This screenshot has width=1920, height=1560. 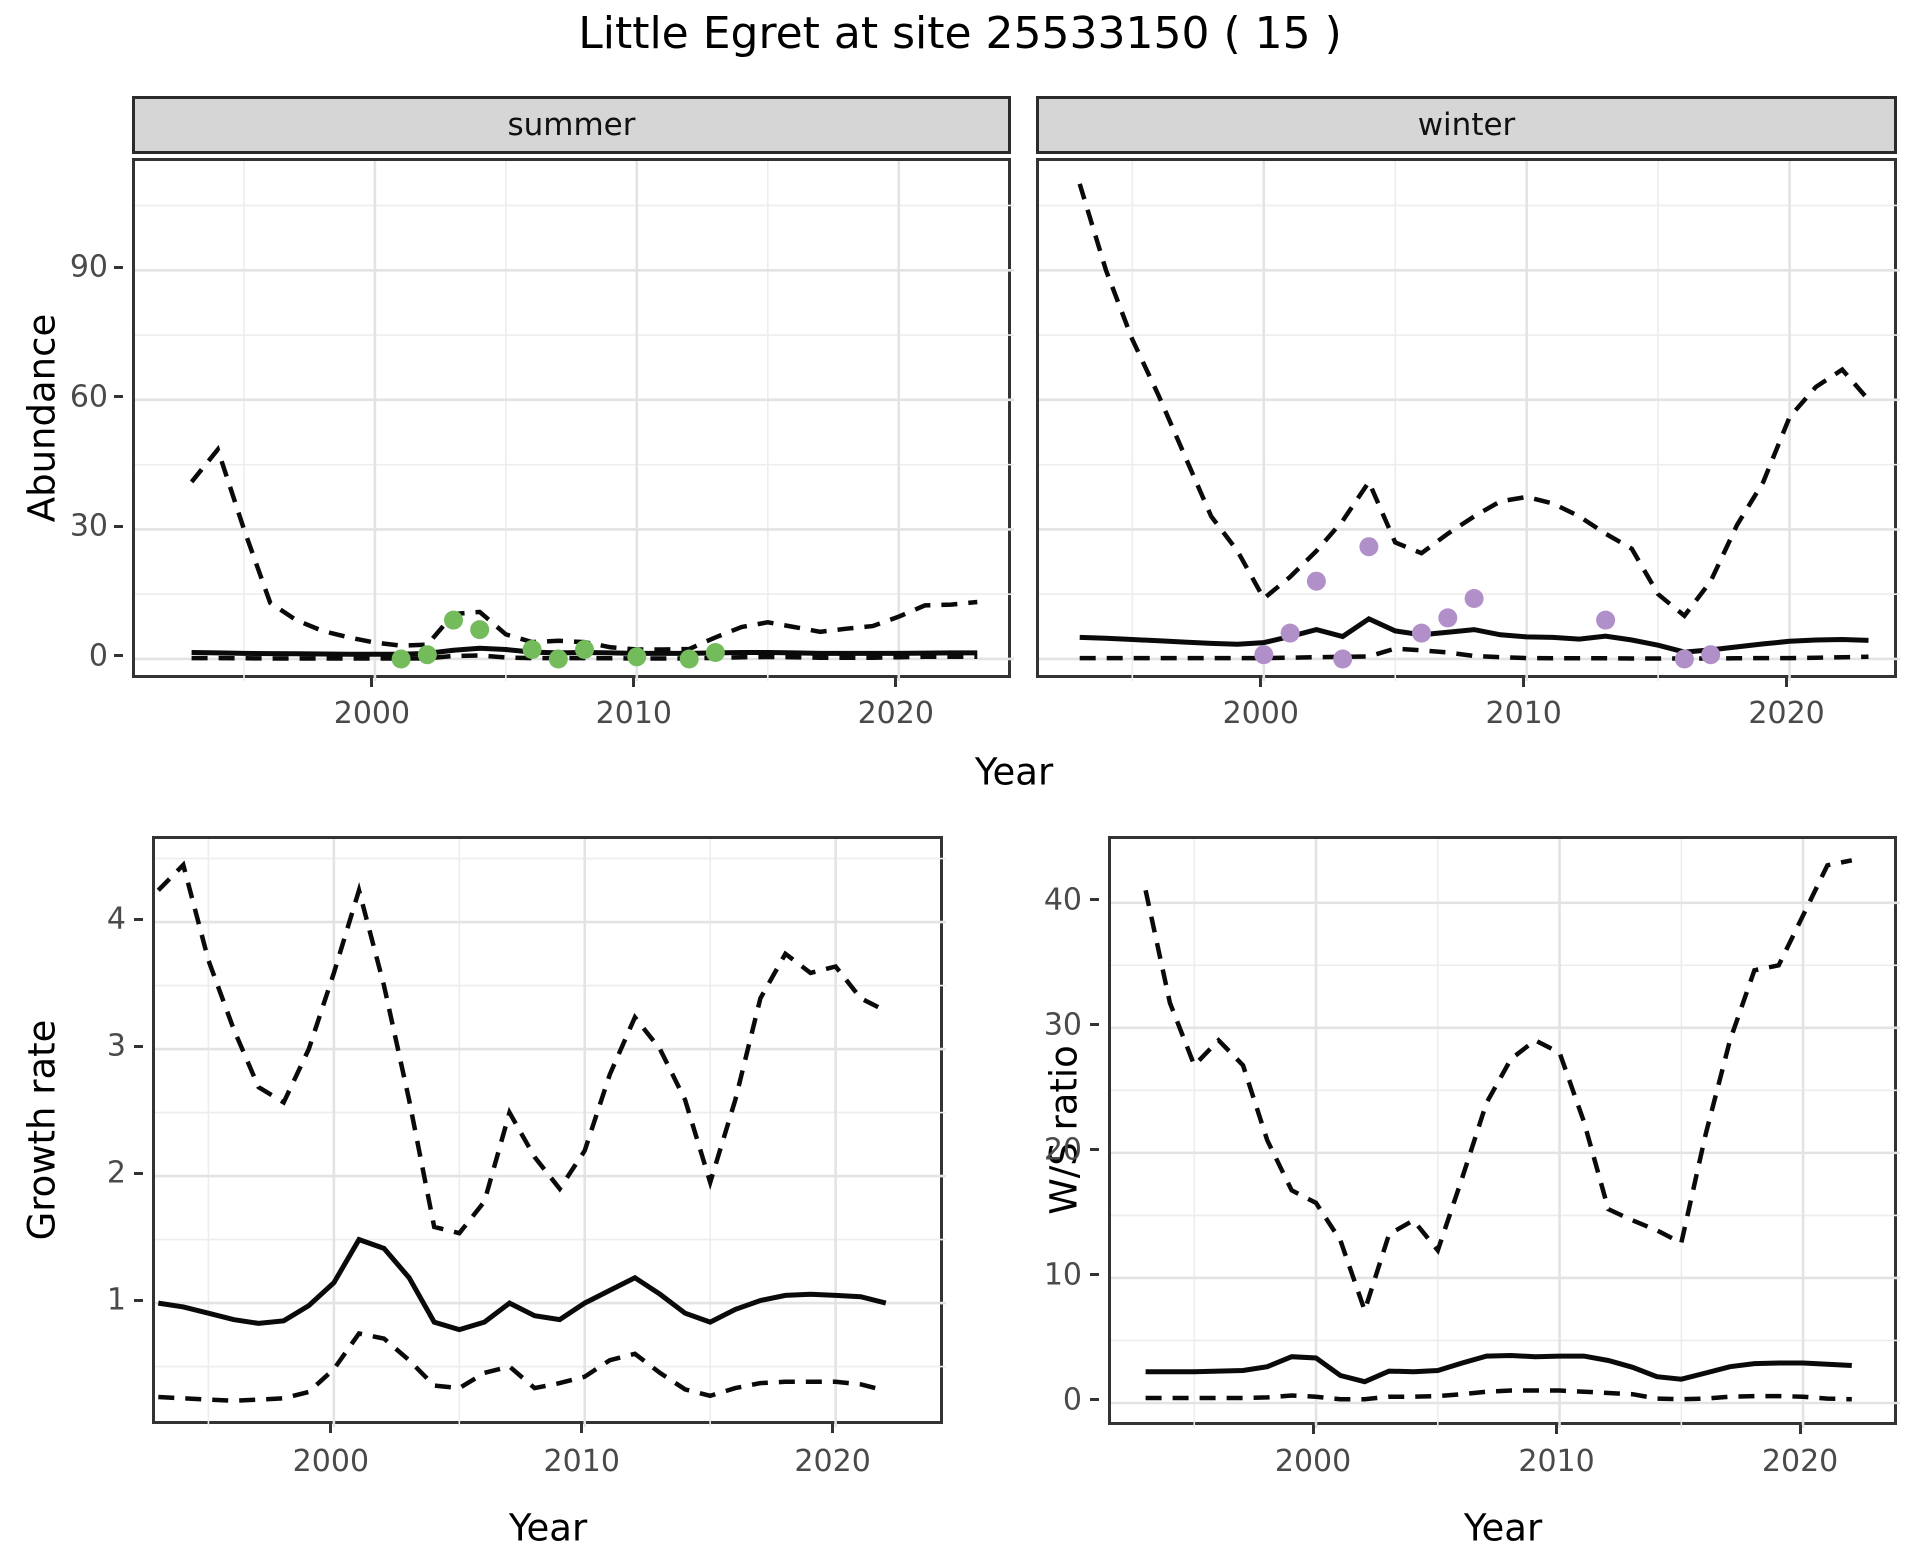 I want to click on y-tick-label: 40, so click(x=1062, y=900).